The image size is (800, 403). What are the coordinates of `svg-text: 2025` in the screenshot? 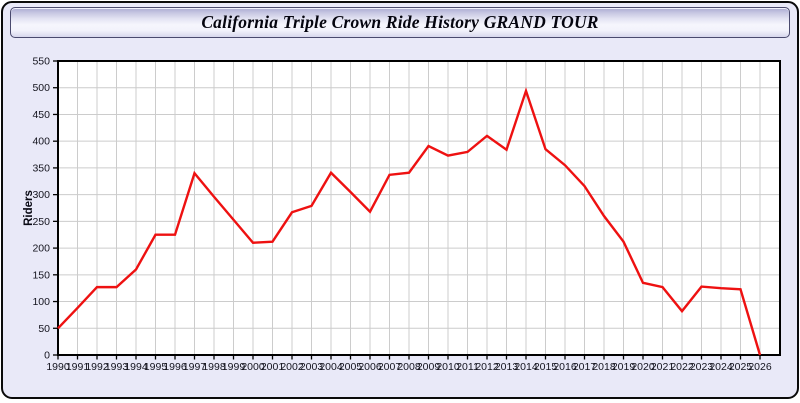 It's located at (741, 367).